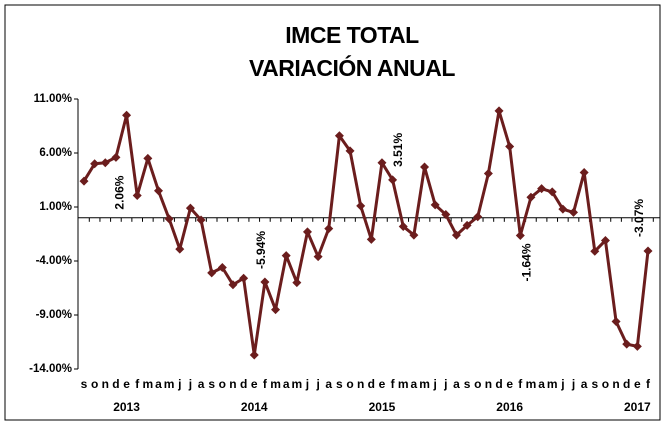 The width and height of the screenshot is (665, 426). What do you see at coordinates (509, 407) in the screenshot?
I see `x-year-label: 2016` at bounding box center [509, 407].